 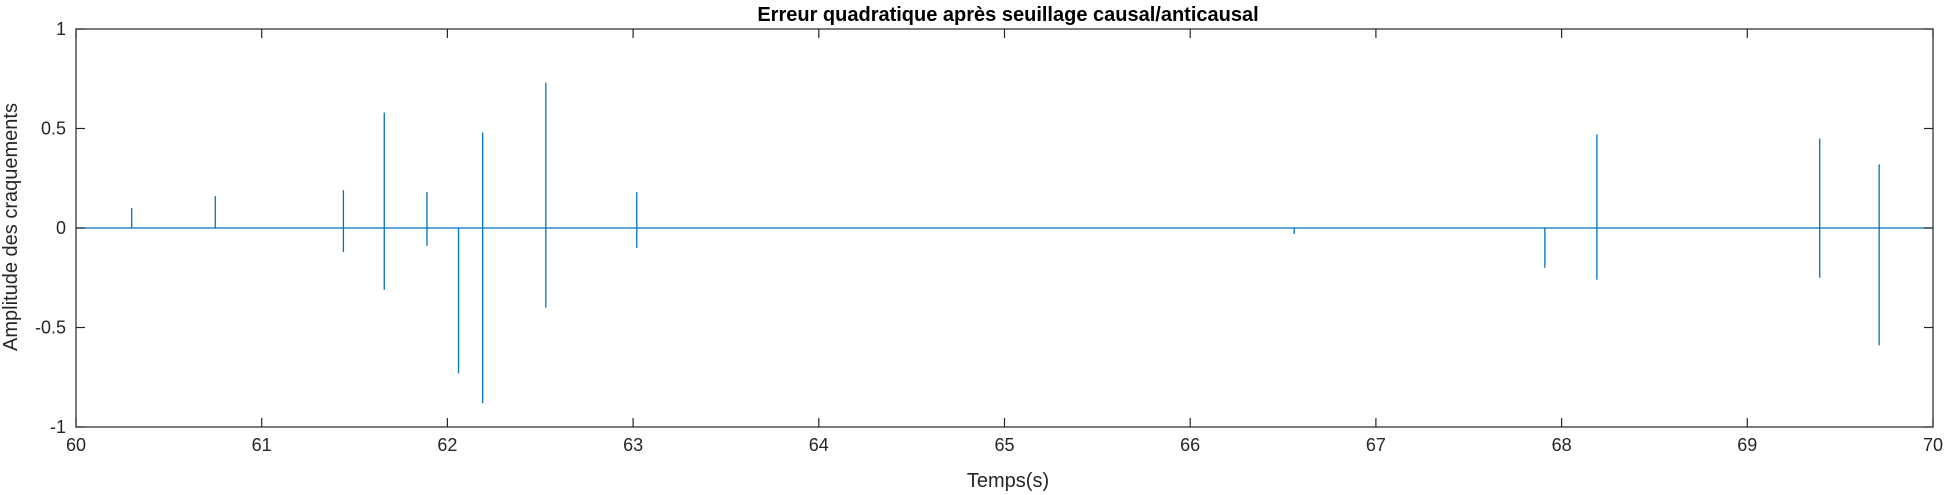 I want to click on x-tick-label: 65, so click(x=1004, y=445).